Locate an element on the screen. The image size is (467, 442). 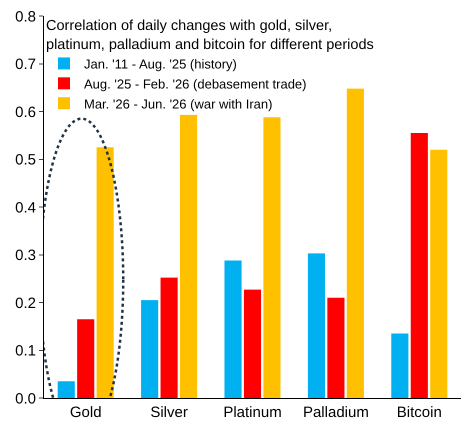
x-tick-label: Platinum is located at coordinates (252, 412).